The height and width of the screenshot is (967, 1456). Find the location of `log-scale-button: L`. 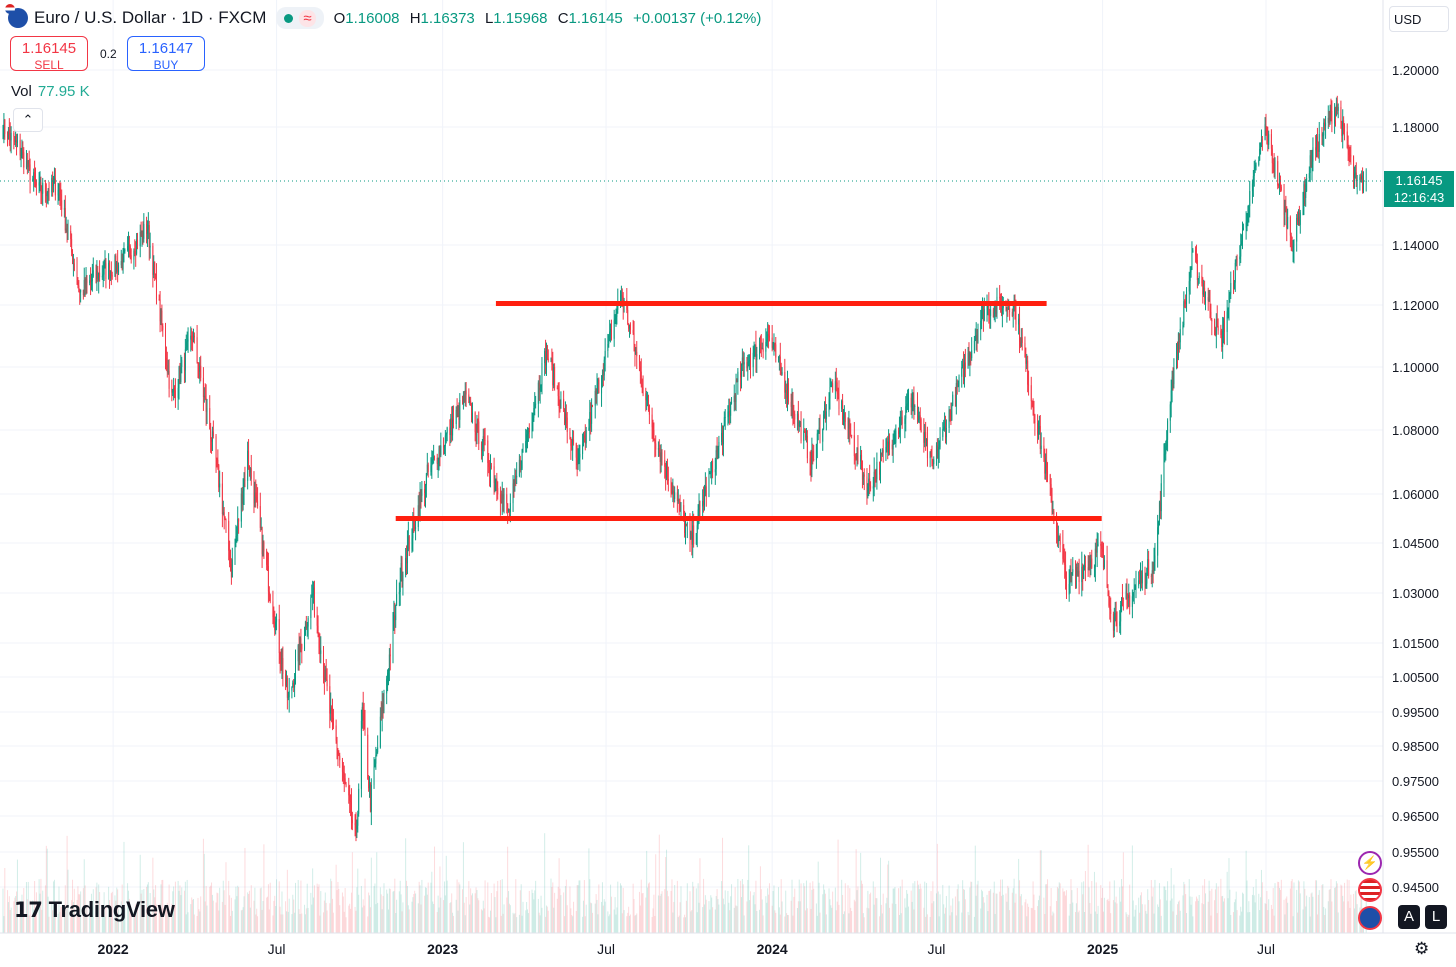

log-scale-button: L is located at coordinates (1436, 917).